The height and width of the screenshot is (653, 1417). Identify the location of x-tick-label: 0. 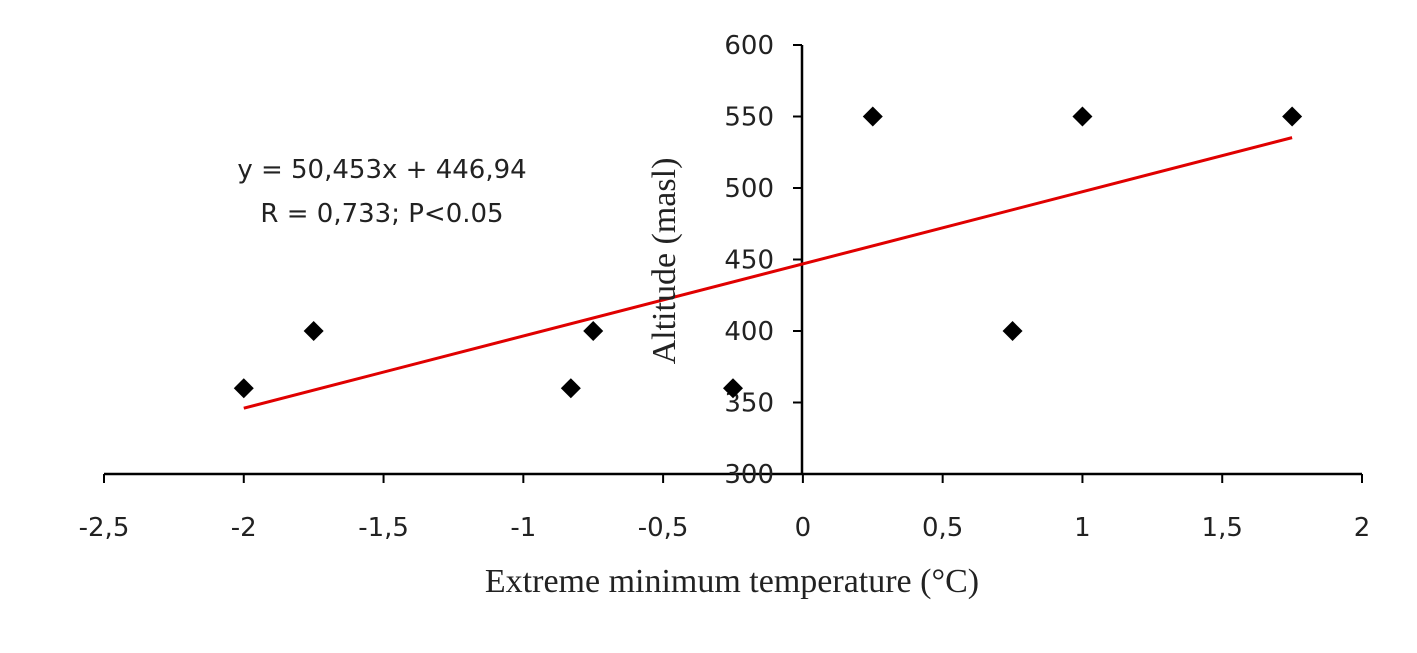
(803, 528).